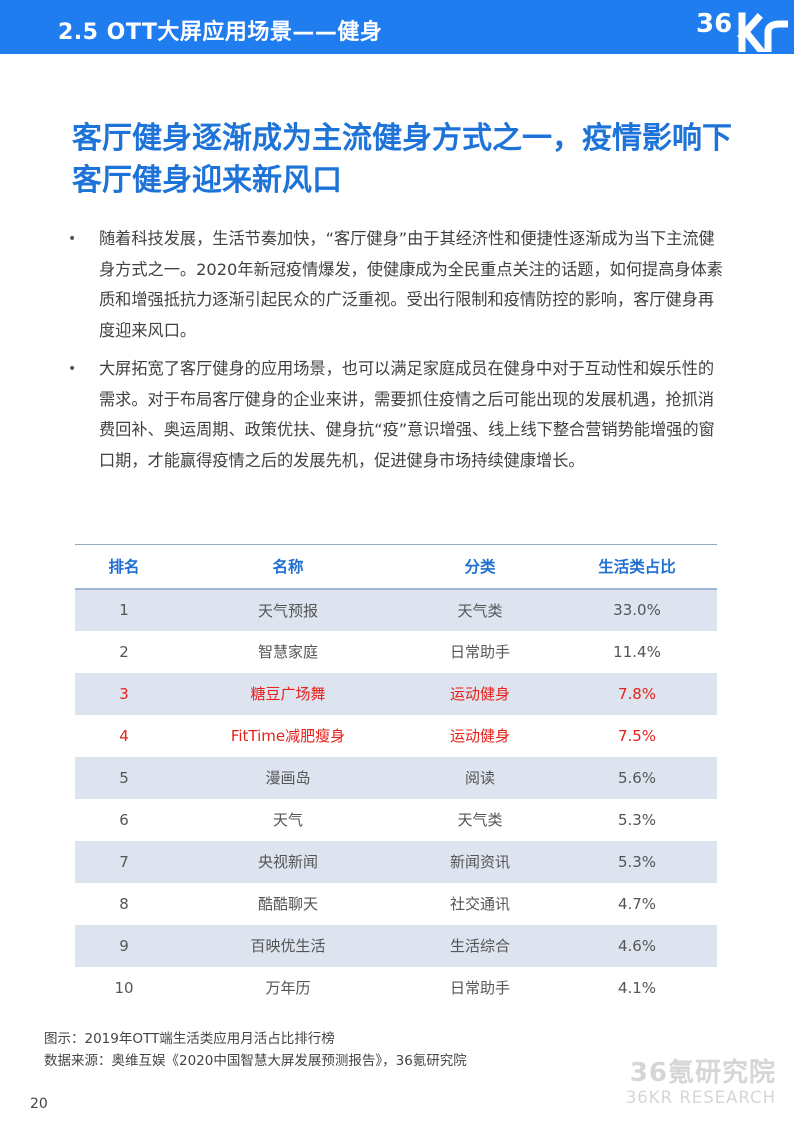 This screenshot has height=1123, width=794. I want to click on page-number: 20, so click(39, 1104).